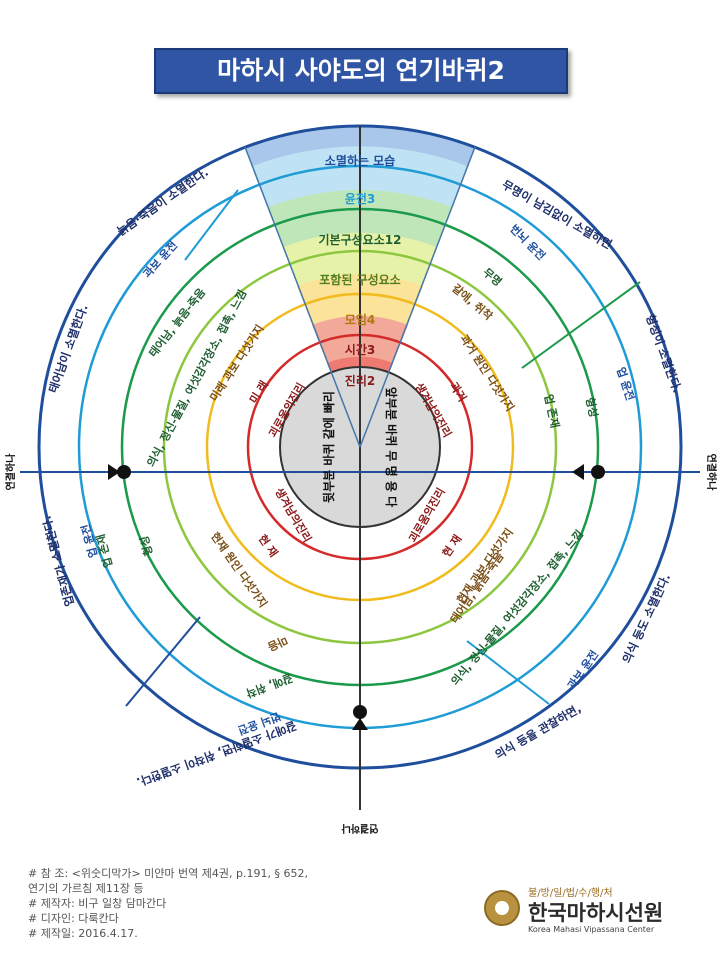 The height and width of the screenshot is (960, 720). What do you see at coordinates (391, 447) in the screenshot?
I see `center-right-label: 앞부분 바퀴 무 명 용 다` at bounding box center [391, 447].